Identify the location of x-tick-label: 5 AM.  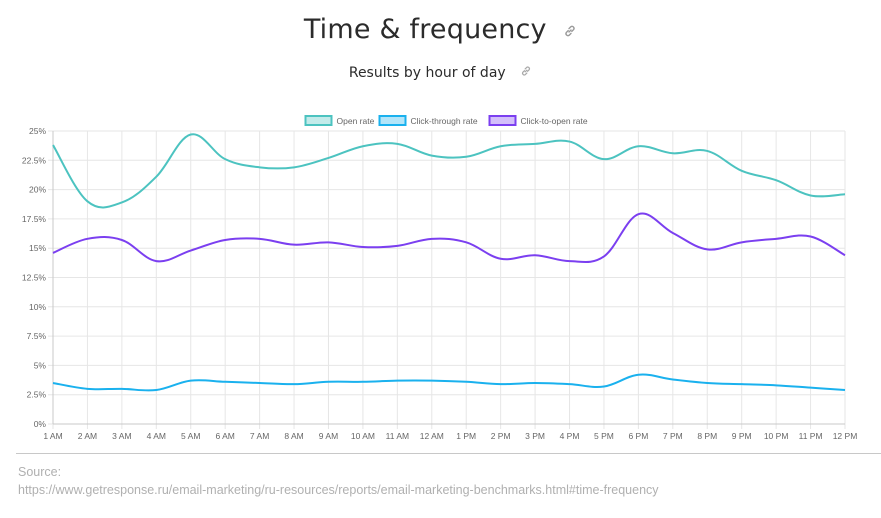
(190, 436).